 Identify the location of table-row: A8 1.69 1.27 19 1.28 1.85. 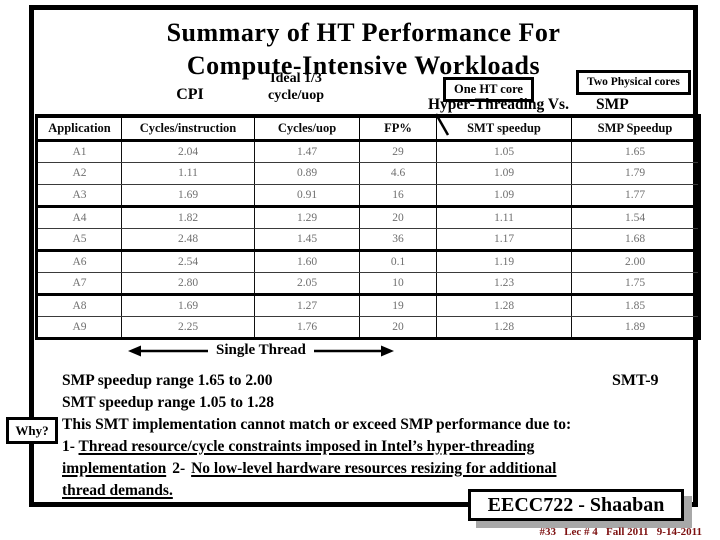
(368, 305).